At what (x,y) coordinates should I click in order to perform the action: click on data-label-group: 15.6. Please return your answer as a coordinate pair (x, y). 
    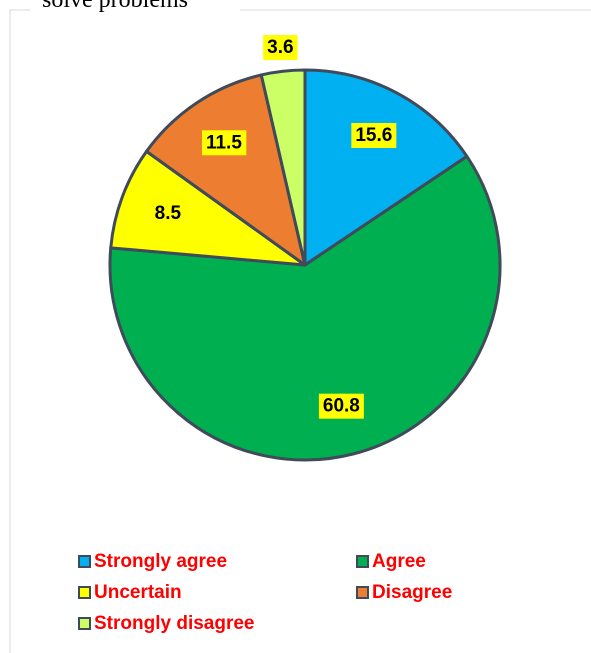
    Looking at the image, I should click on (374, 135).